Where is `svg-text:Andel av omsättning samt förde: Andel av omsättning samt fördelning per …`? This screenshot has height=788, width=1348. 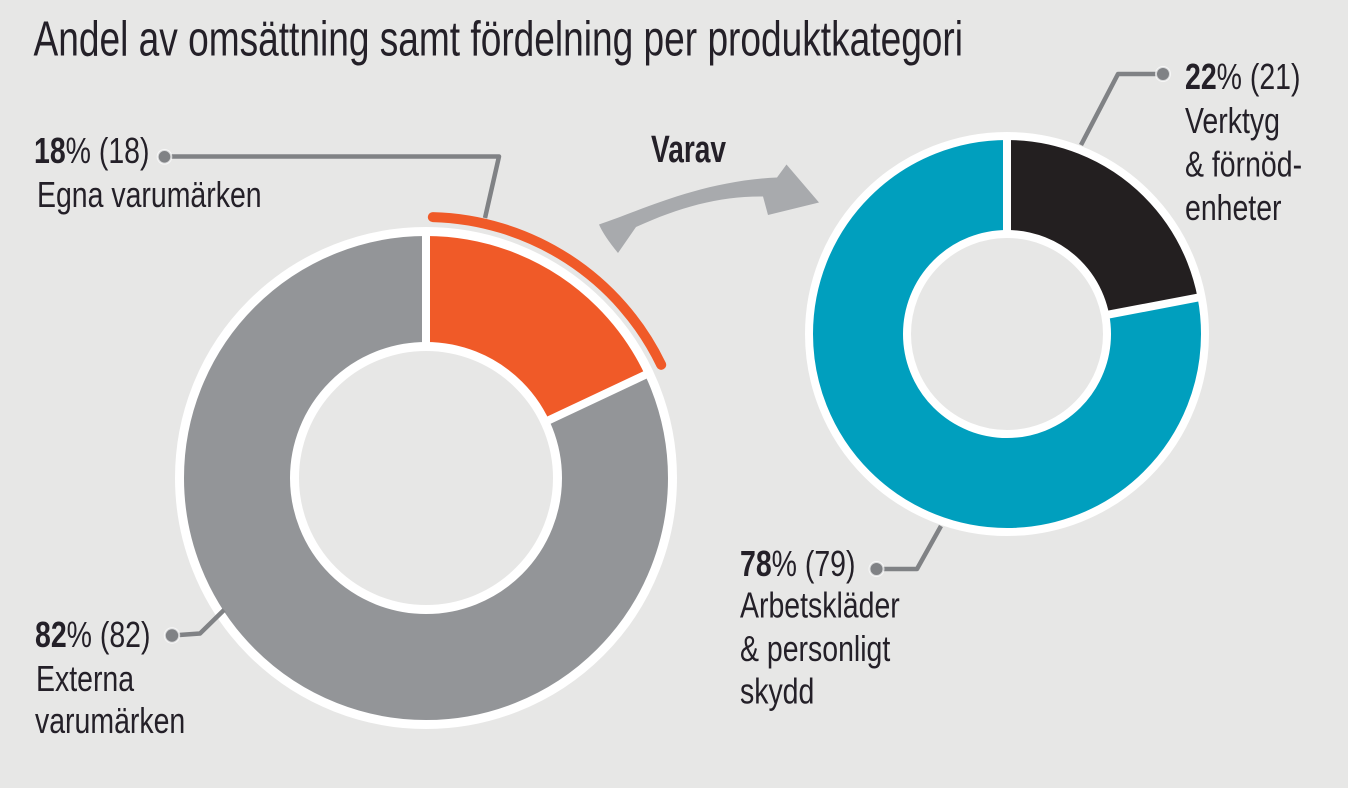 svg-text:Andel av omsättning samt förde: Andel av omsättning samt fördelning per … is located at coordinates (499, 40).